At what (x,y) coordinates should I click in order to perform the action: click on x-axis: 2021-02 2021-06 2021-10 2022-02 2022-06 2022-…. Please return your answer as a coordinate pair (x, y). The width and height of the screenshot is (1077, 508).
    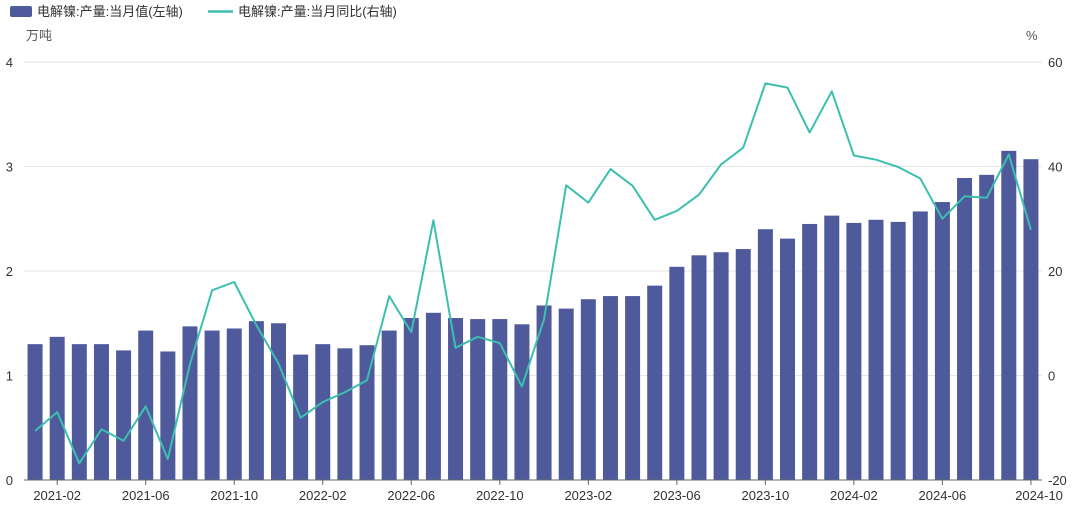
    Looking at the image, I should click on (543, 491).